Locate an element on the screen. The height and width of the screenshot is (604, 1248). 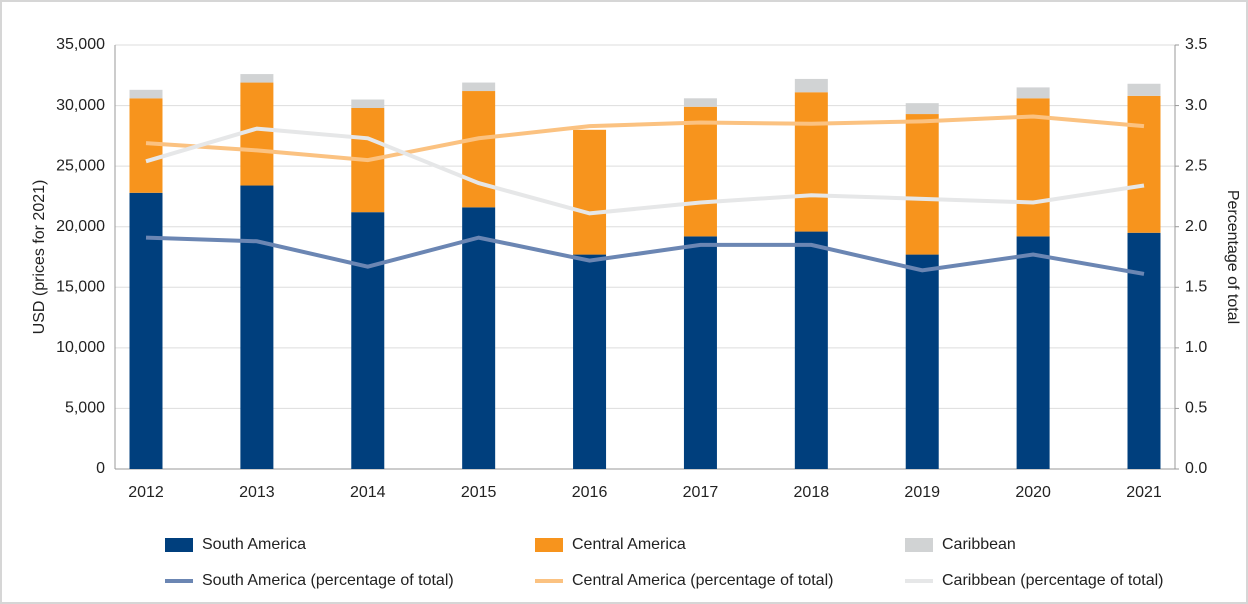
y2-tick-label: 0.5 is located at coordinates (1196, 408).